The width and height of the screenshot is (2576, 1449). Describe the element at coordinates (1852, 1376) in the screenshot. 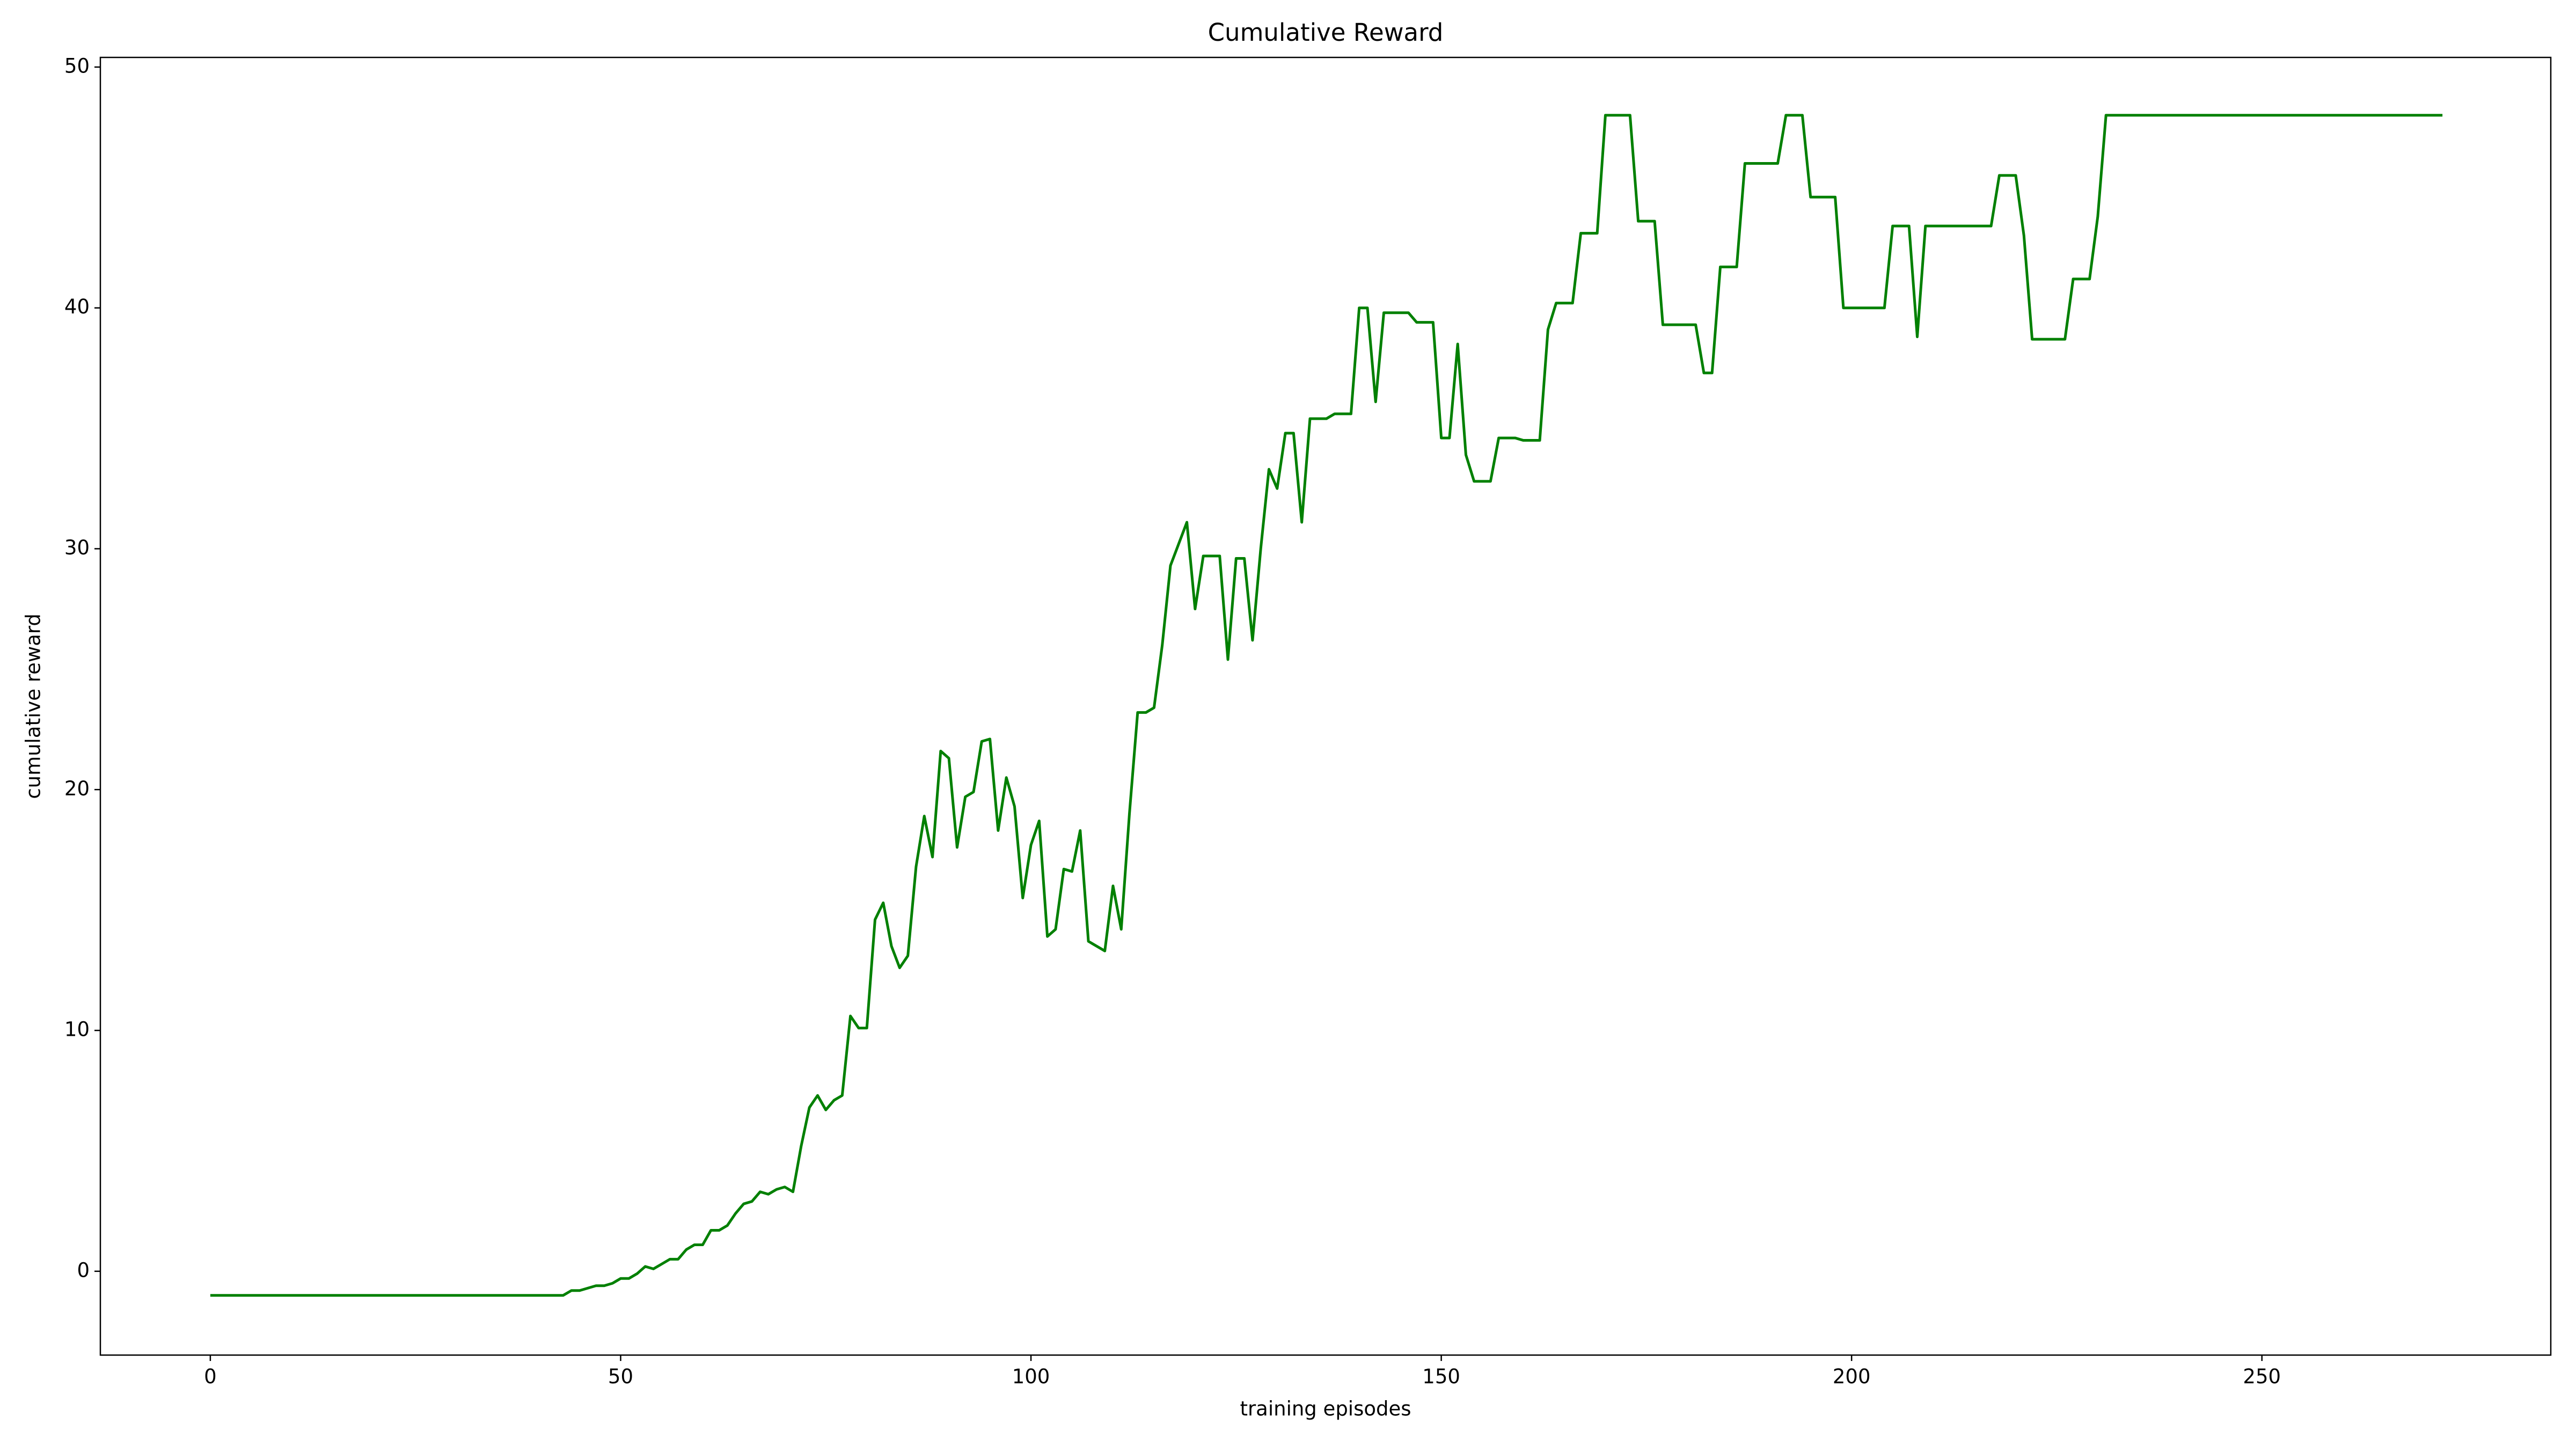

I see `x-tick-label: 200` at that location.